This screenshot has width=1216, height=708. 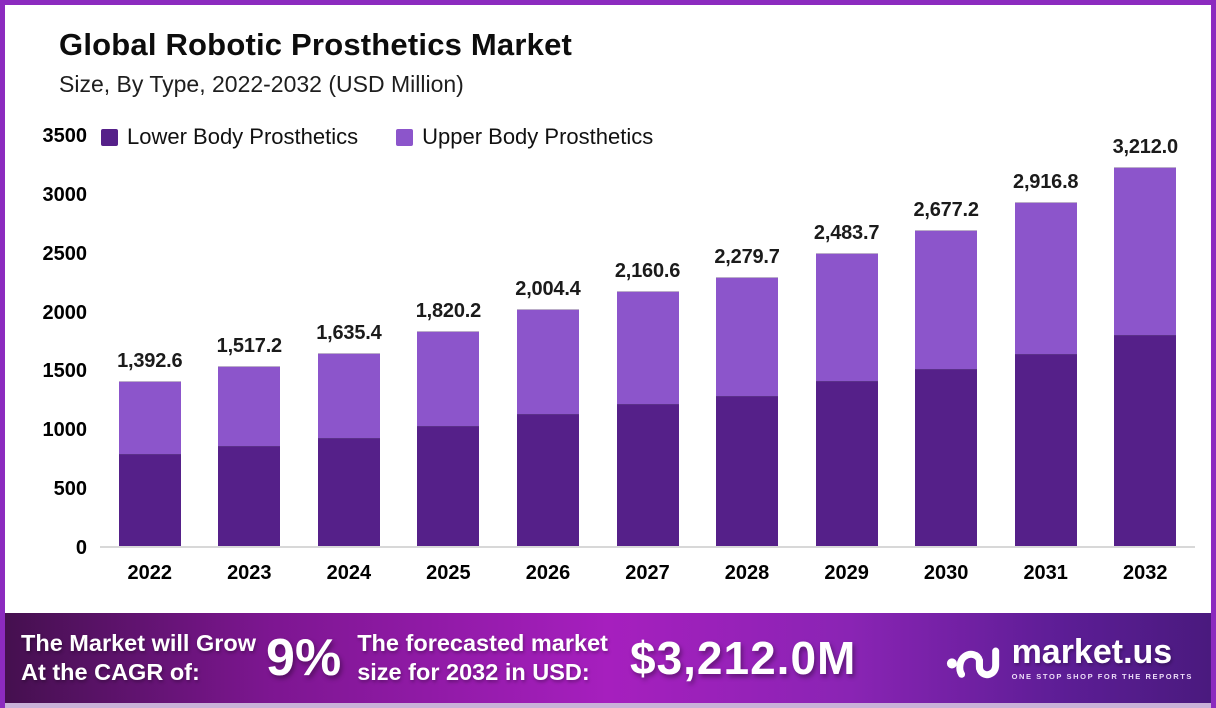 What do you see at coordinates (1145, 573) in the screenshot?
I see `x-axis-tick-label: 2032` at bounding box center [1145, 573].